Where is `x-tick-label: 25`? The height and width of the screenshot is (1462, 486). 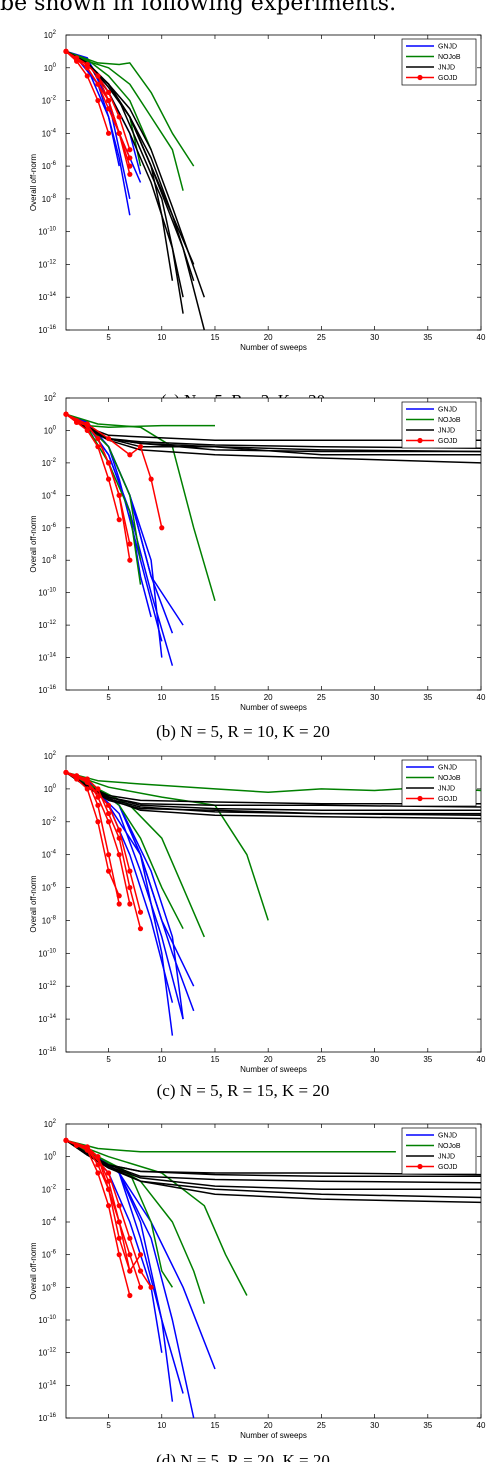
x-tick-label: 25 is located at coordinates (321, 337).